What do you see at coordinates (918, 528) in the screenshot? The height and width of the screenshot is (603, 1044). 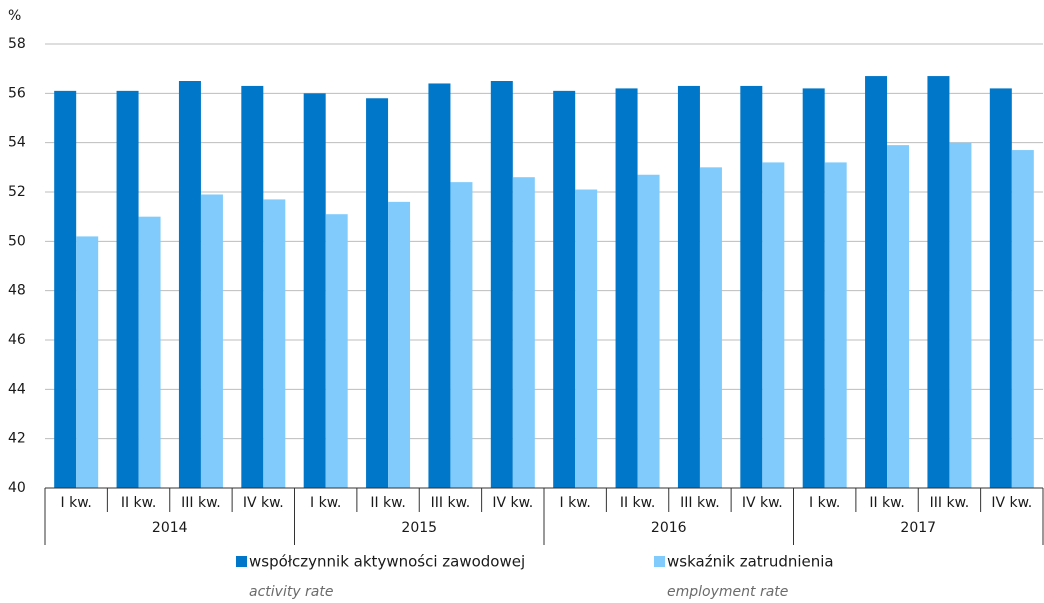 I see `x-group-label: 2017` at bounding box center [918, 528].